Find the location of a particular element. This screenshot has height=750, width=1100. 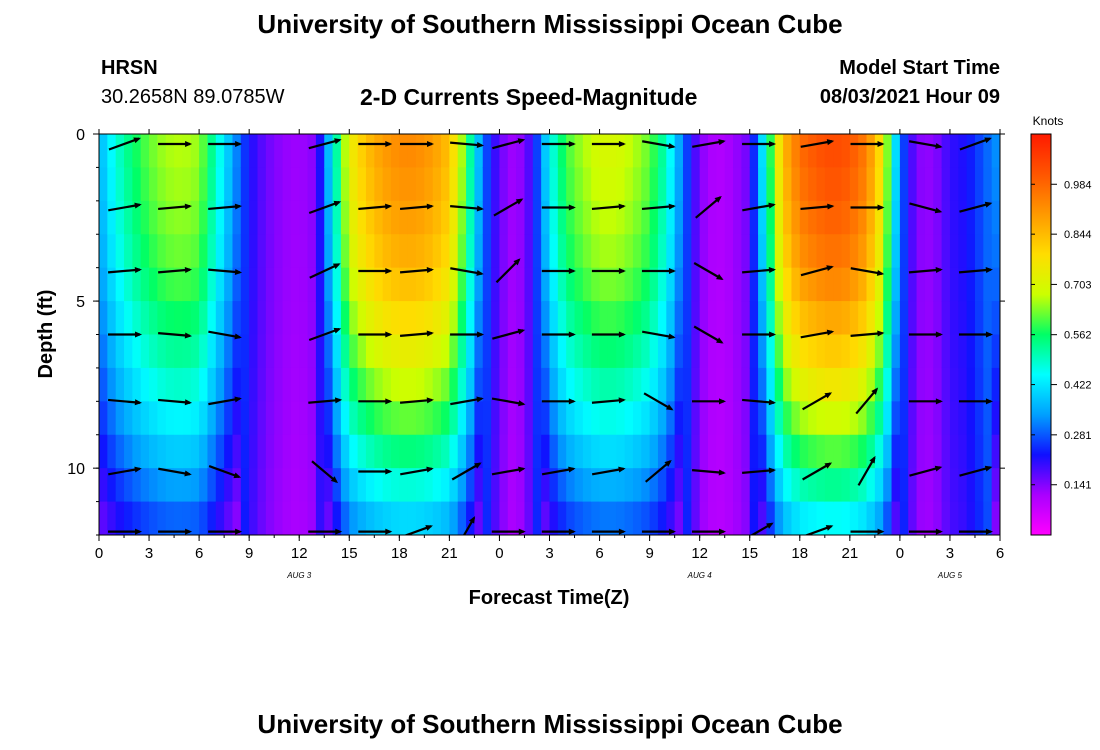

x-tick-label: 15 is located at coordinates (749, 553).